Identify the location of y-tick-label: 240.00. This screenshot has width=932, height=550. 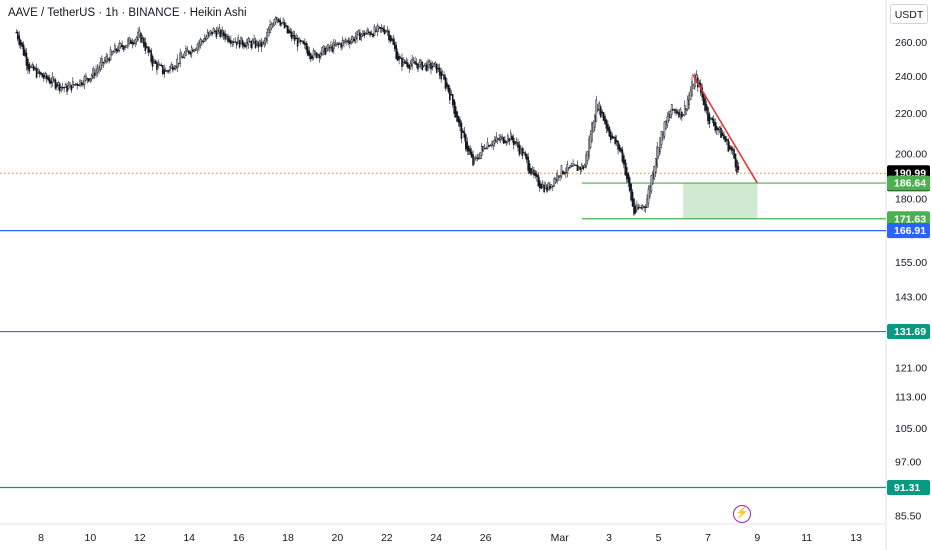
(911, 77).